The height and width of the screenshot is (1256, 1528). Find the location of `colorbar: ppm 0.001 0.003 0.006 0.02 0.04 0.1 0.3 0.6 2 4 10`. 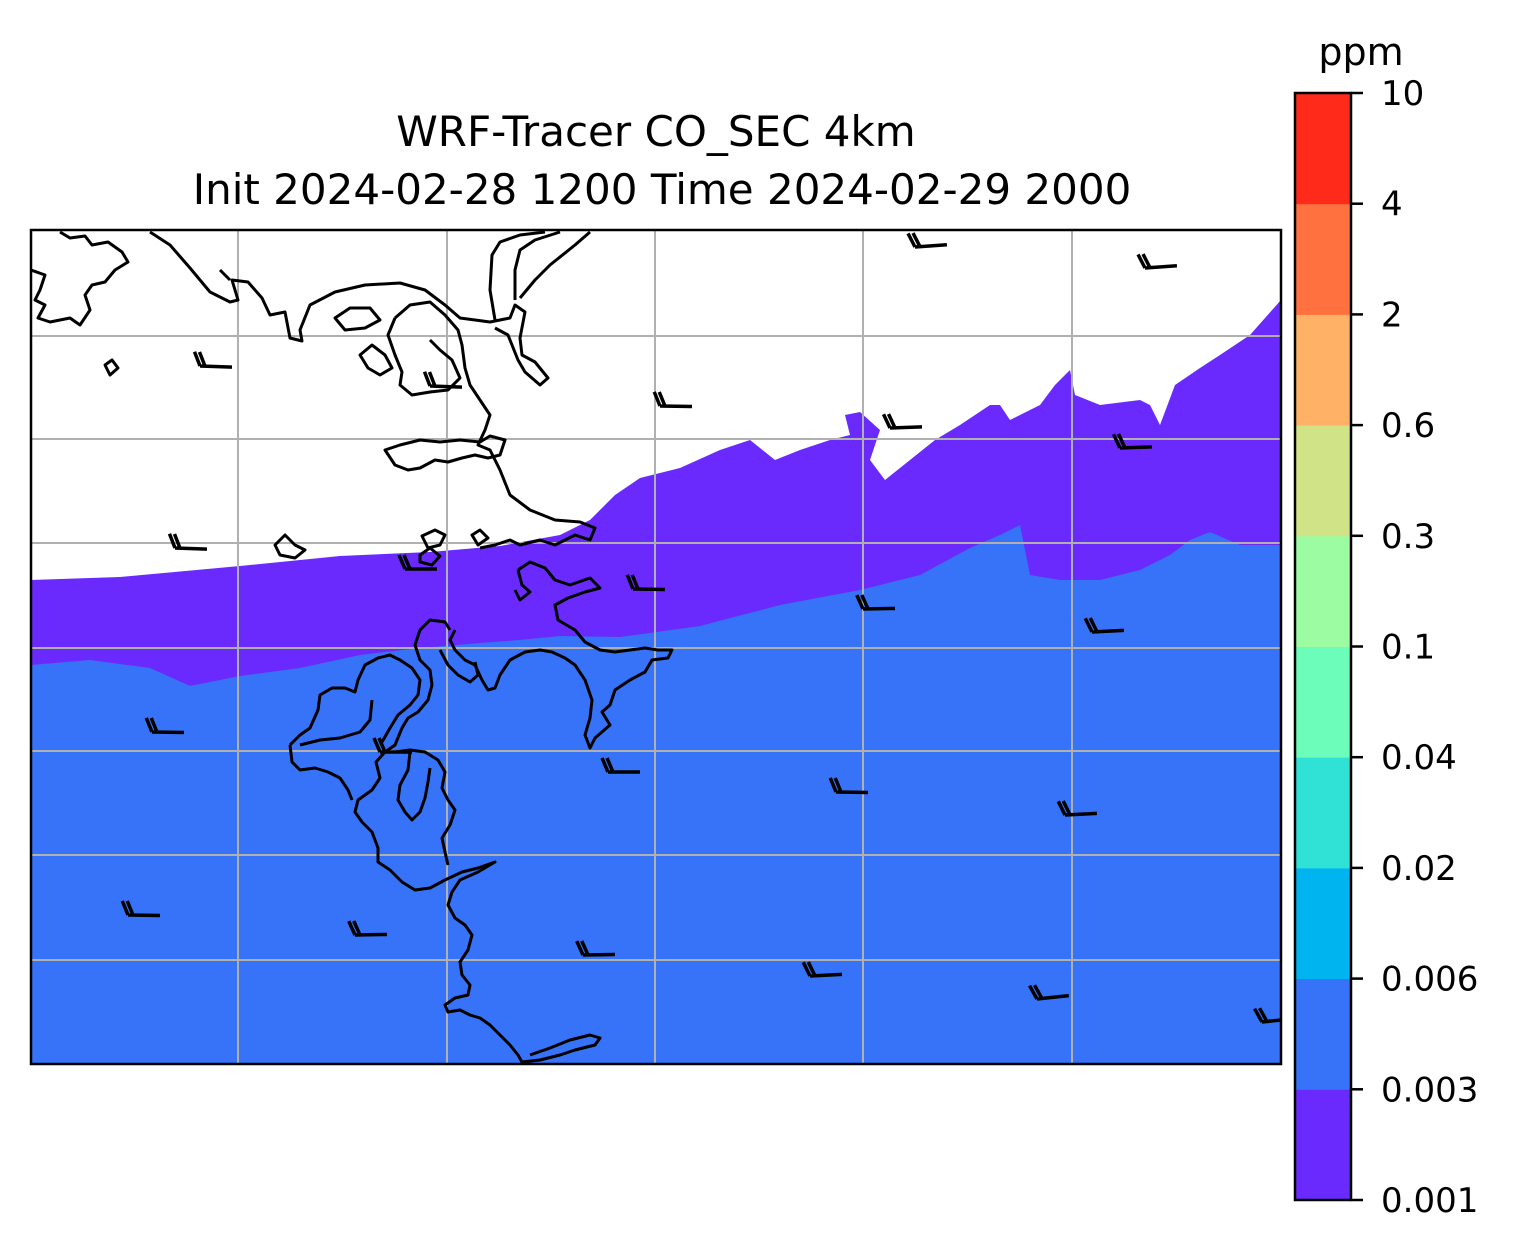

colorbar: ppm 0.001 0.003 0.006 0.02 0.04 0.1 0.3 0.6 2 4 10 is located at coordinates (1385, 625).